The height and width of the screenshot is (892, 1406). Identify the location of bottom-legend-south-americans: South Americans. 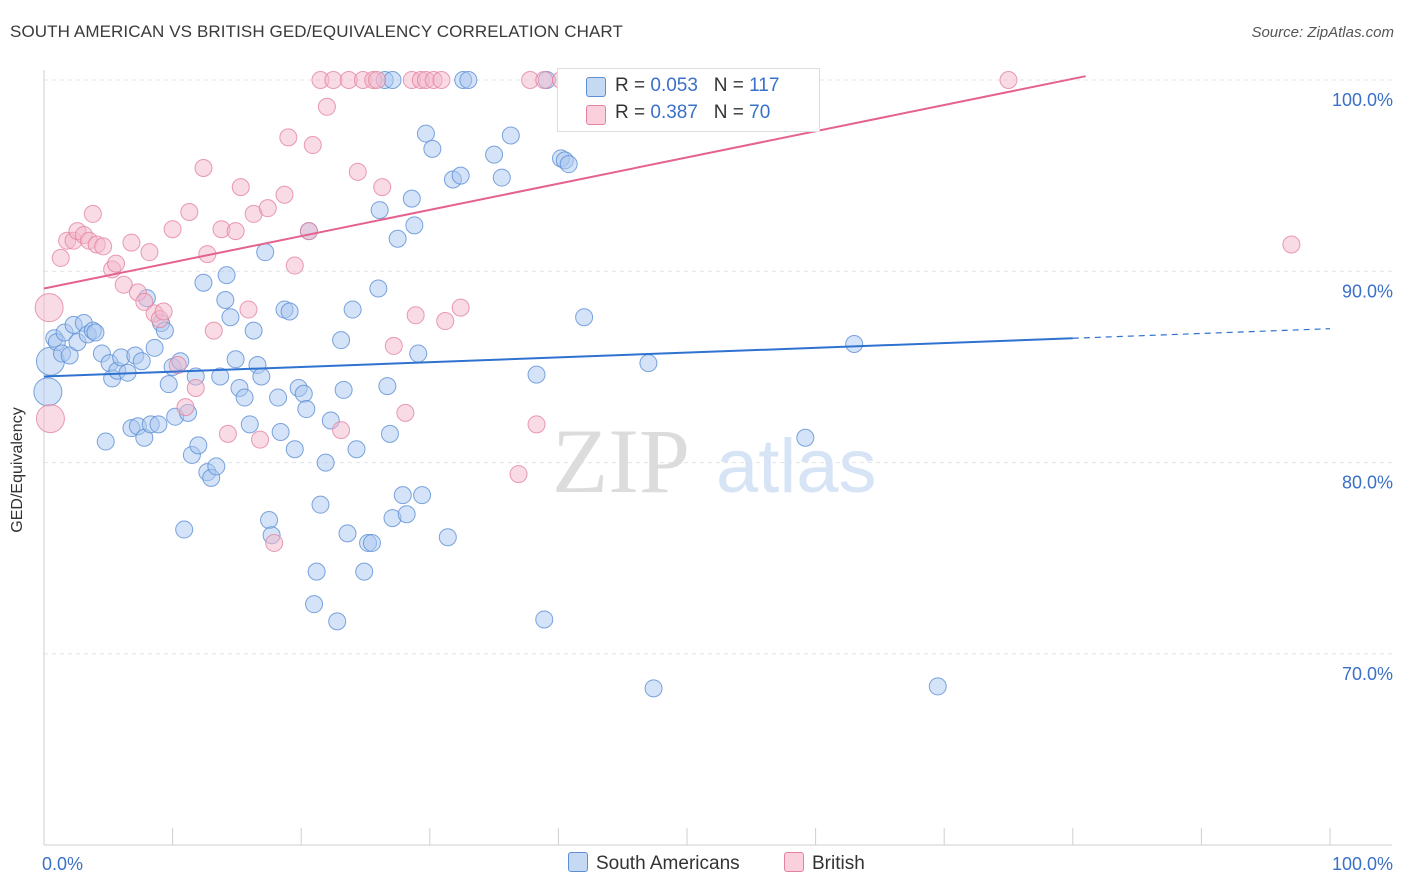
(654, 863).